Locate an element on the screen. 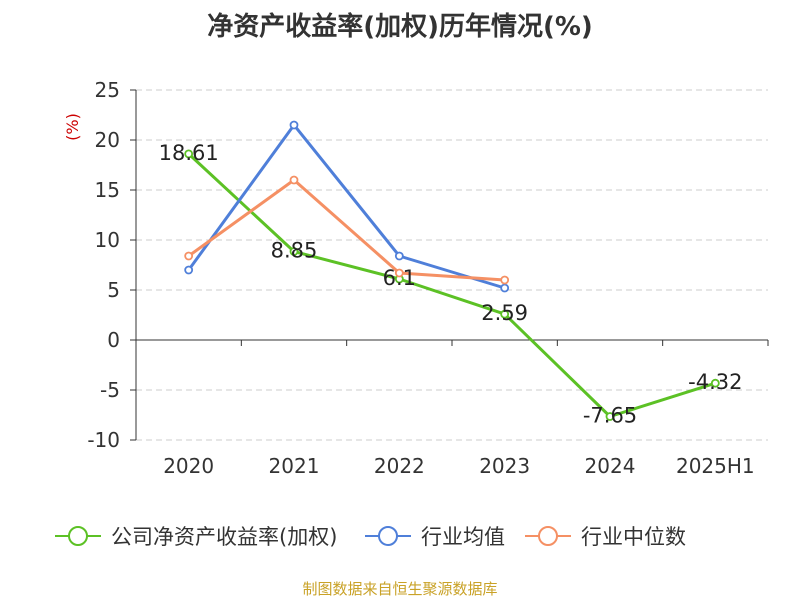 This screenshot has height=600, width=800. data-label: 8.85 is located at coordinates (294, 251).